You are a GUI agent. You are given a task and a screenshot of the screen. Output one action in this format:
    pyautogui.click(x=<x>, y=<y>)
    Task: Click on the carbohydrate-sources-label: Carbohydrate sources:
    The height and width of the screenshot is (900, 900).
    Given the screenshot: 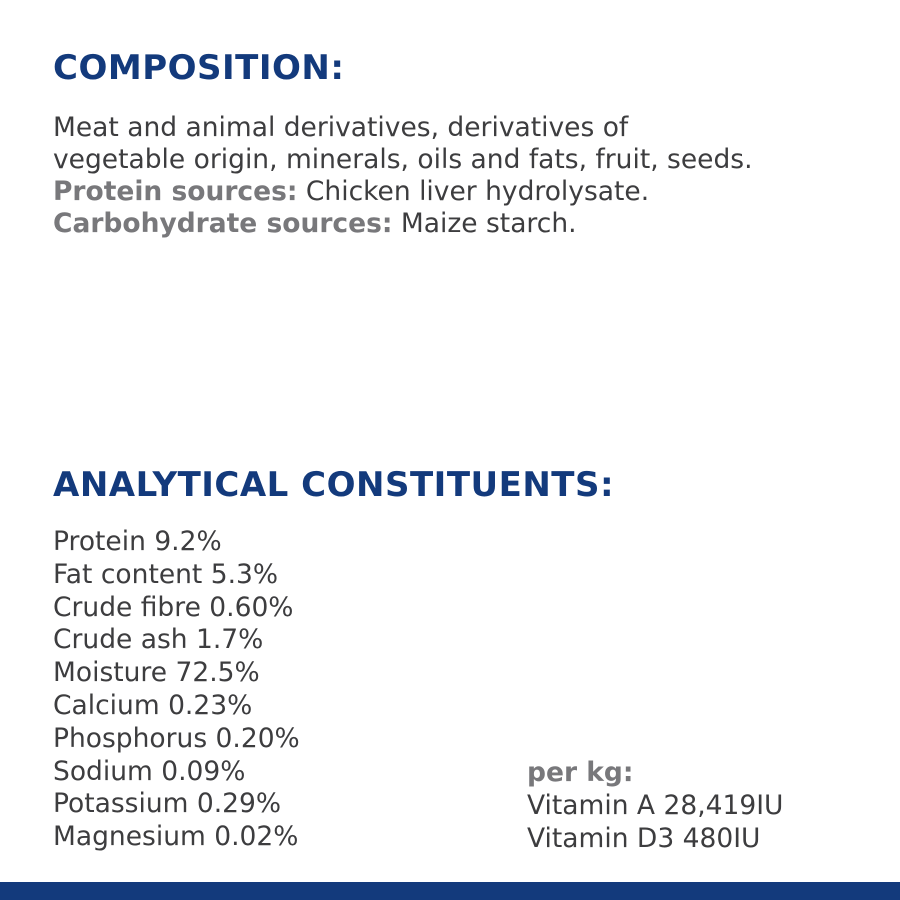 What is the action you would take?
    pyautogui.click(x=223, y=223)
    